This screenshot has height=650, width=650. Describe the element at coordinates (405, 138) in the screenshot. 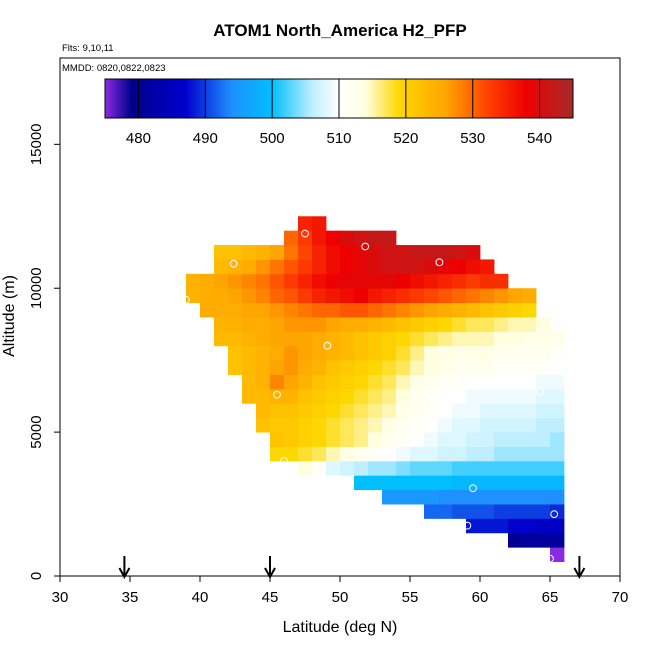

I see `colorbar-tick-label: 520` at that location.